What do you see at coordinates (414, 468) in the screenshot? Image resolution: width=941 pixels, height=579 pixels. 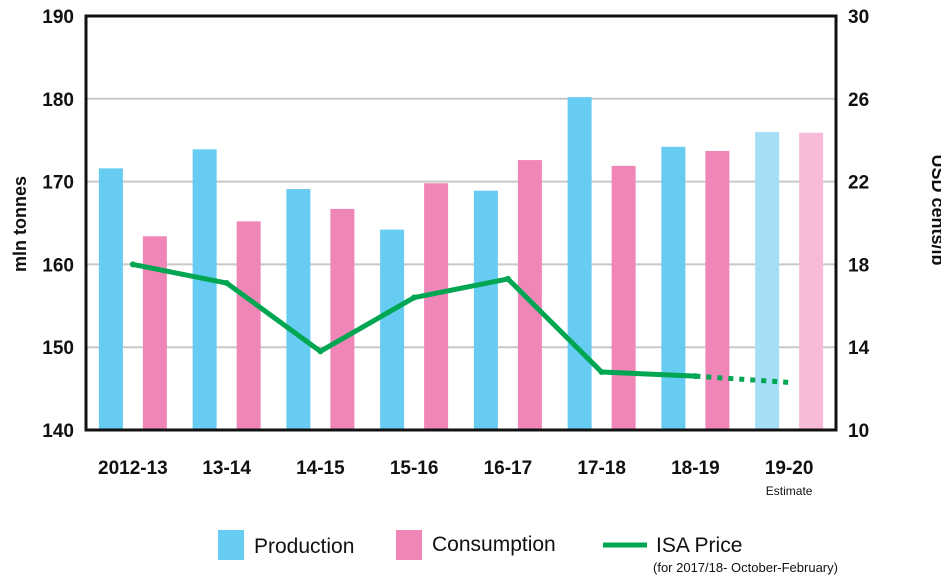 I see `category-label: 15-16` at bounding box center [414, 468].